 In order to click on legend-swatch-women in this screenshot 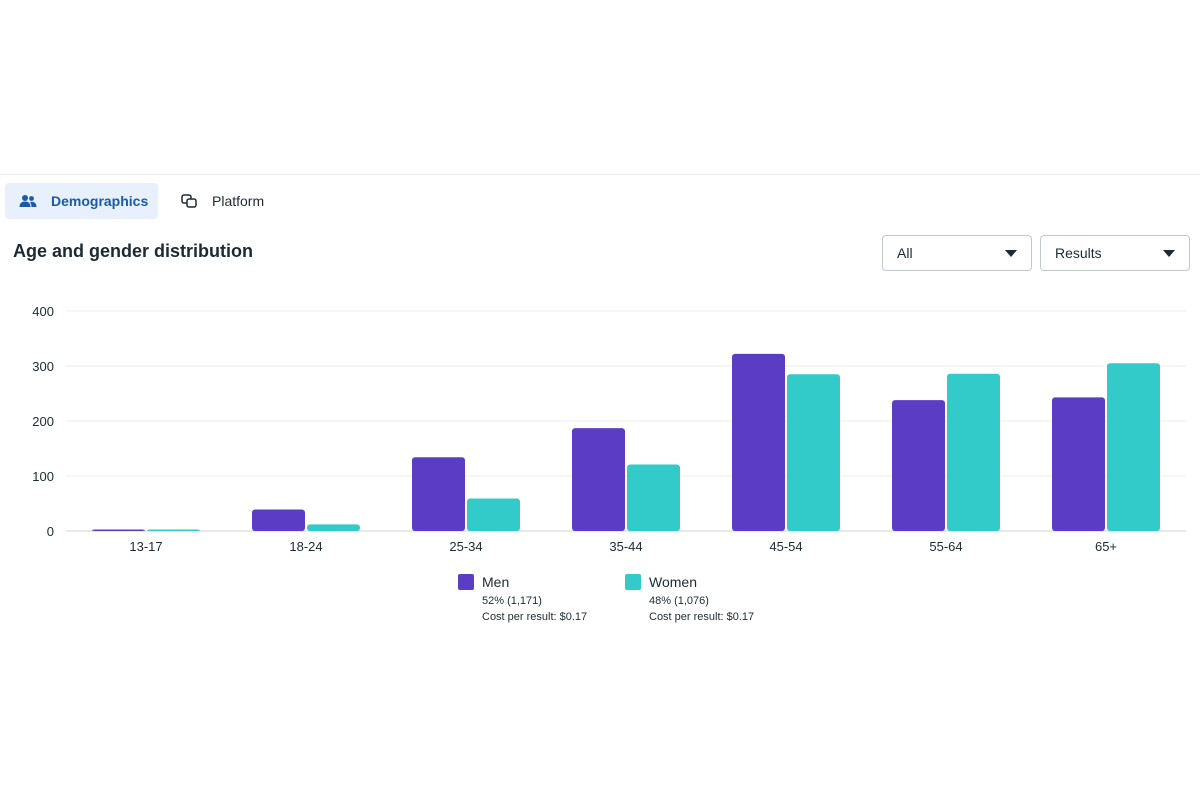, I will do `click(633, 582)`.